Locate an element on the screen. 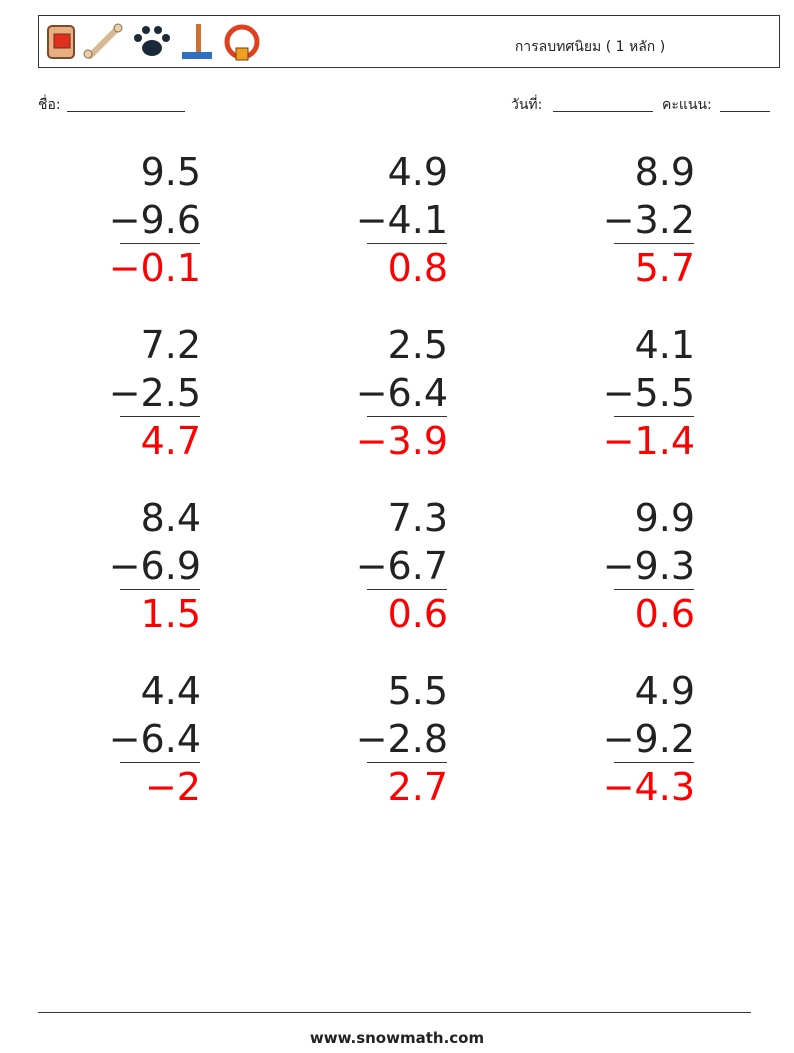 The image size is (794, 1053). bottom-number: −6.9 is located at coordinates (154, 566).